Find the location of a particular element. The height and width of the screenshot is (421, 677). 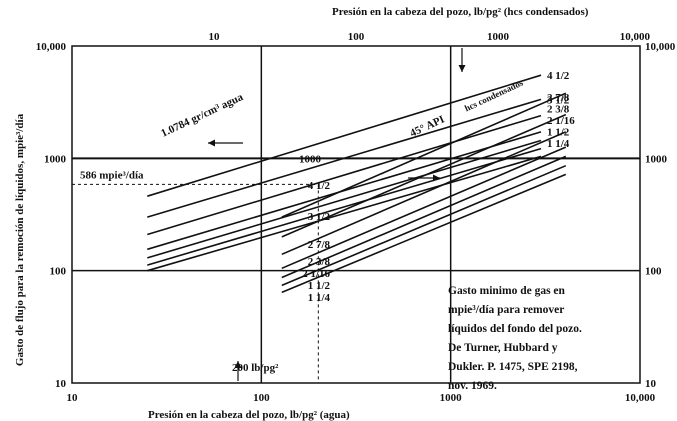

g2-group-label-suffix: hcs condensados is located at coordinates (494, 95).